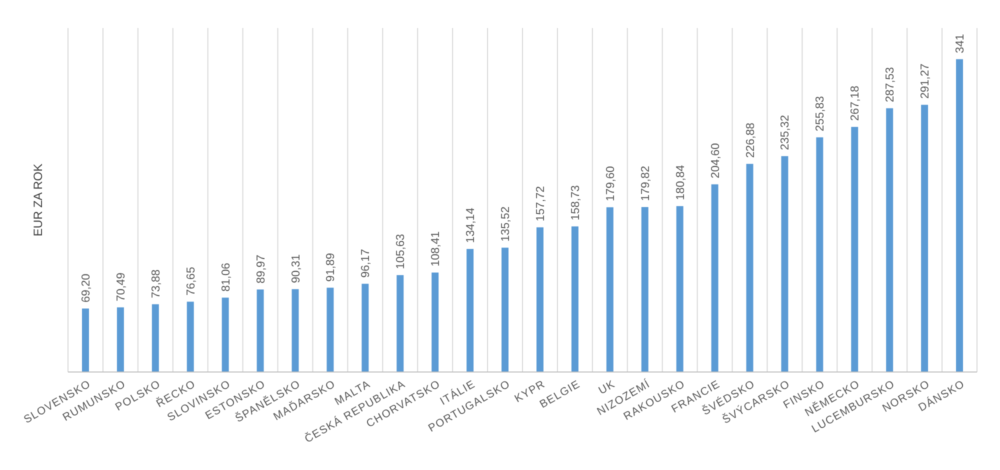 This screenshot has width=1000, height=470. I want to click on data-label: 76,65, so click(191, 281).